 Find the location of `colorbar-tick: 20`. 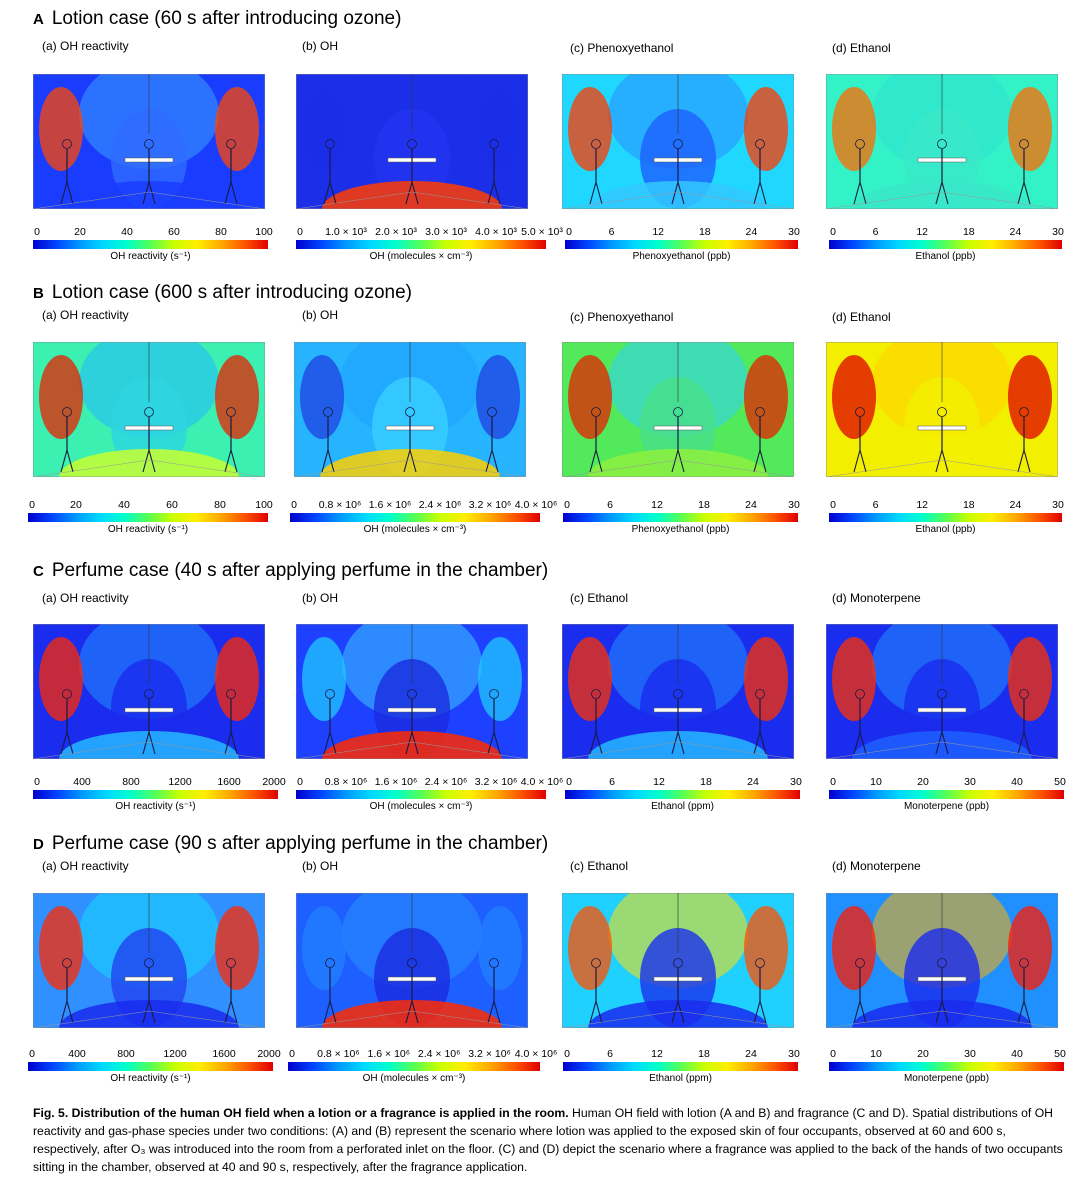

colorbar-tick: 20 is located at coordinates (923, 1054).